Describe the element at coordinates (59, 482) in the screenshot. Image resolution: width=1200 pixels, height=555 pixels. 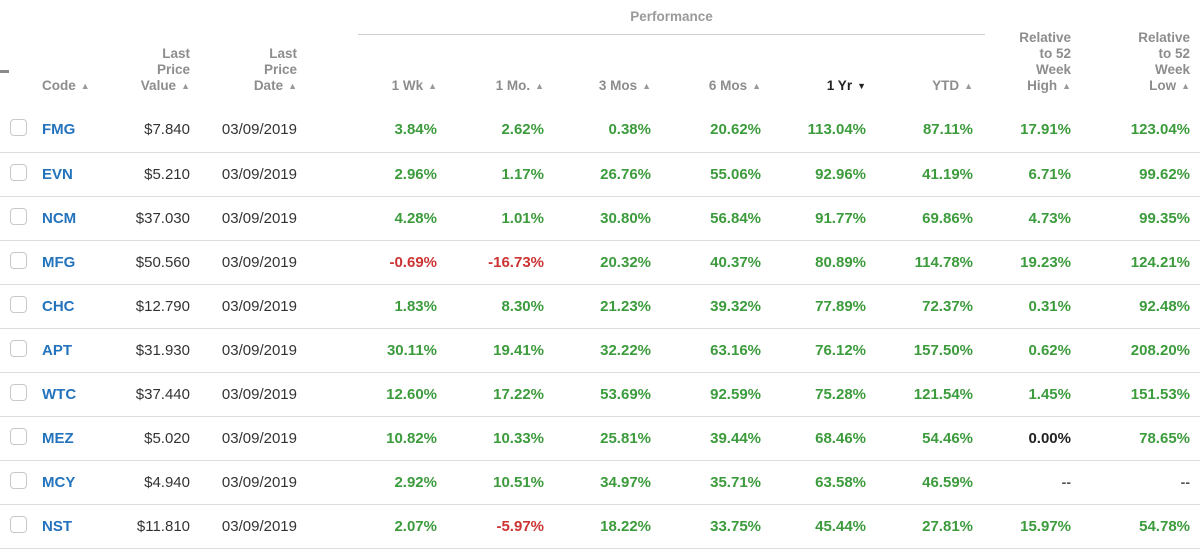
I see `stock-code-link: MCY` at that location.